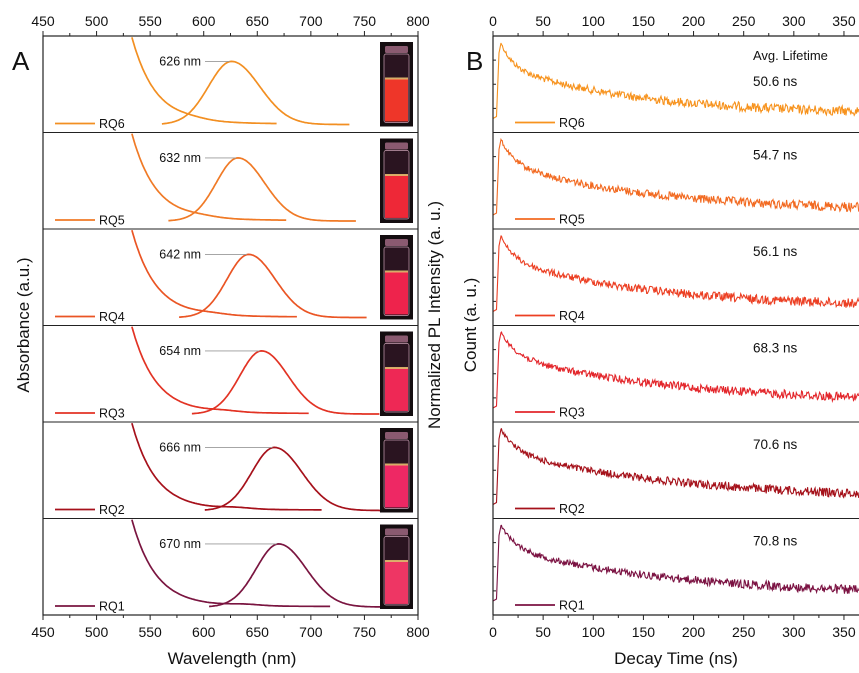 The height and width of the screenshot is (673, 859). Describe the element at coordinates (180, 544) in the screenshot. I see `peak-label-rq1: 670 nm` at that location.